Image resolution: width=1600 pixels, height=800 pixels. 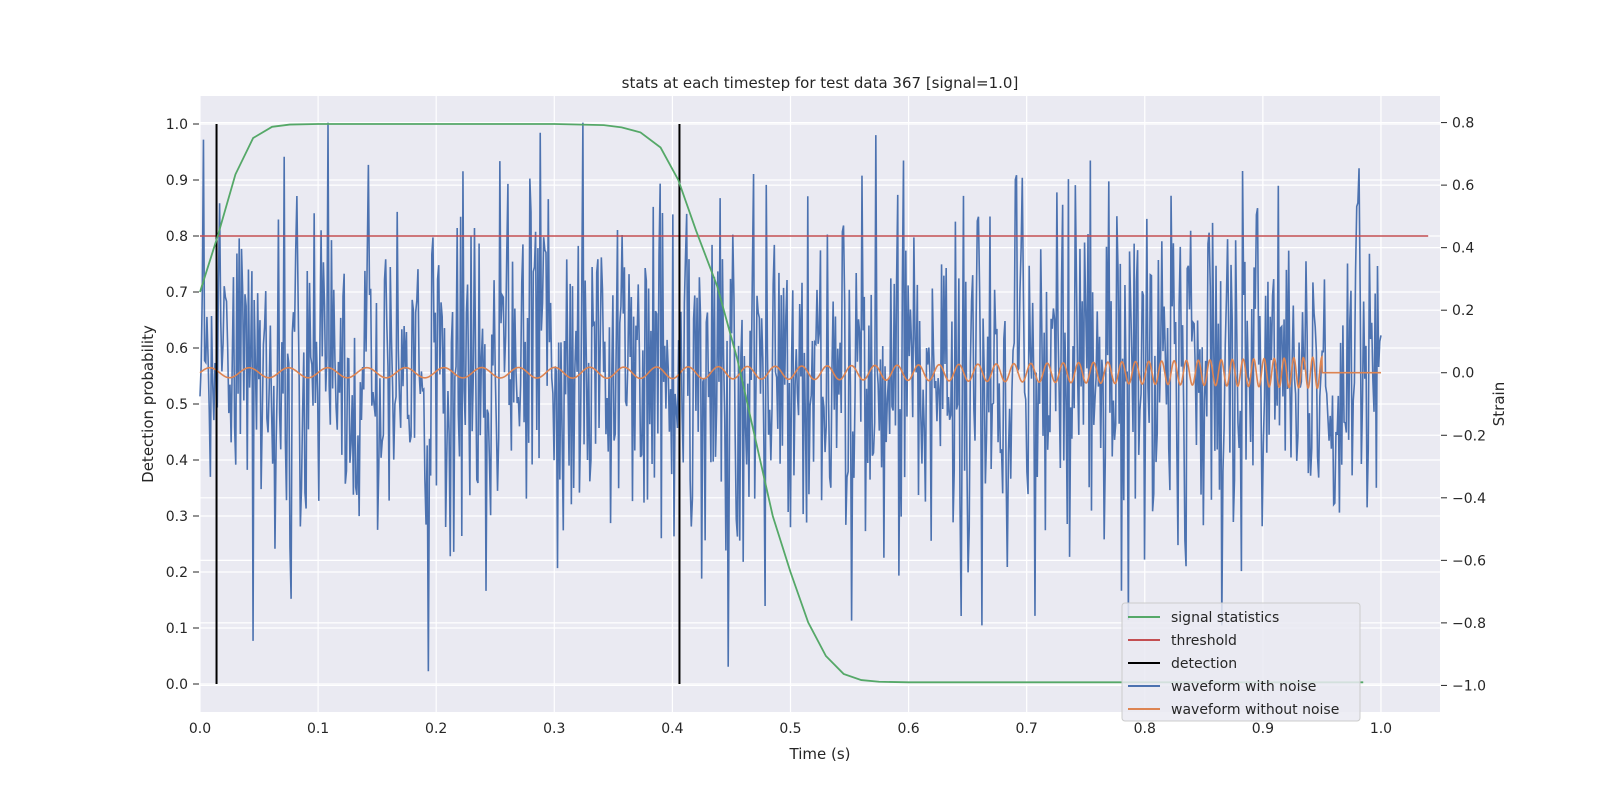 I want to click on x-tick-label: 0.9, so click(x=1263, y=729).